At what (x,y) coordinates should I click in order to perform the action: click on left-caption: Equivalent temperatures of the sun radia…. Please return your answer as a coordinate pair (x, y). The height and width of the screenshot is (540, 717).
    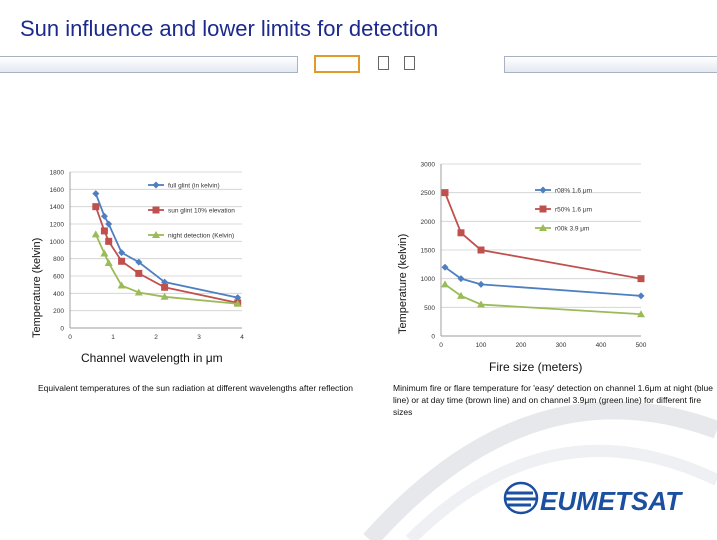
    Looking at the image, I should click on (196, 388).